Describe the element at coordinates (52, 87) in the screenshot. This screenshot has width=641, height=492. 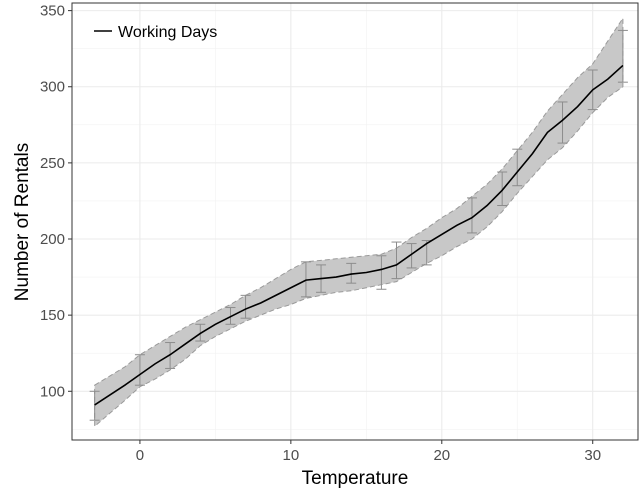
I see `y-tick-label: 300` at that location.